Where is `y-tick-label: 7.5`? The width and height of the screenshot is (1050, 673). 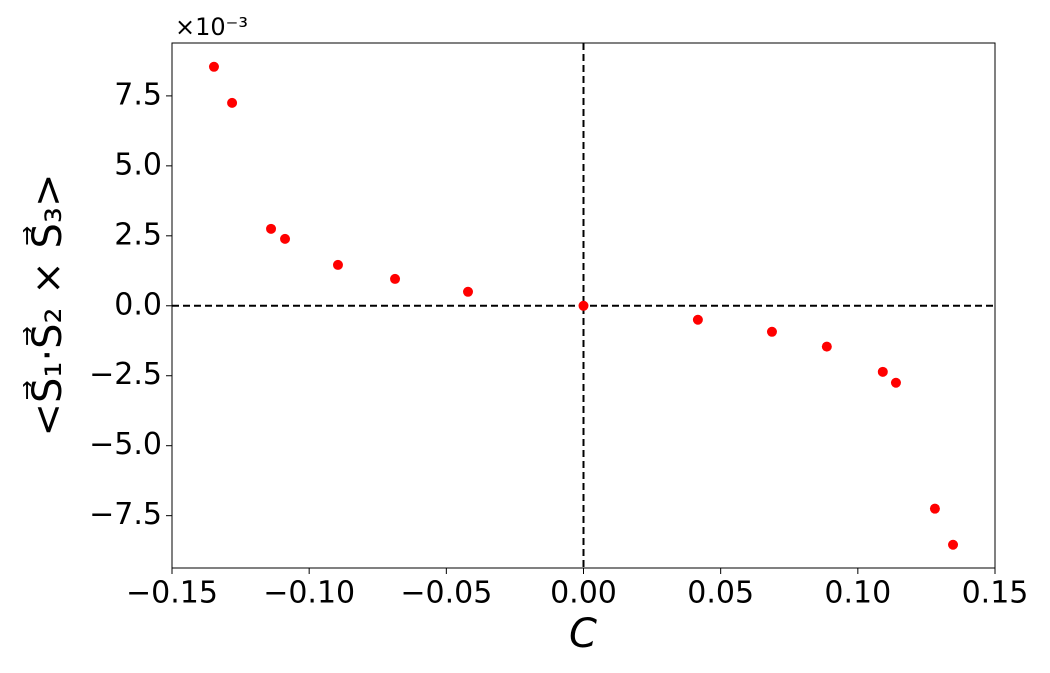
y-tick-label: 7.5 is located at coordinates (138, 94).